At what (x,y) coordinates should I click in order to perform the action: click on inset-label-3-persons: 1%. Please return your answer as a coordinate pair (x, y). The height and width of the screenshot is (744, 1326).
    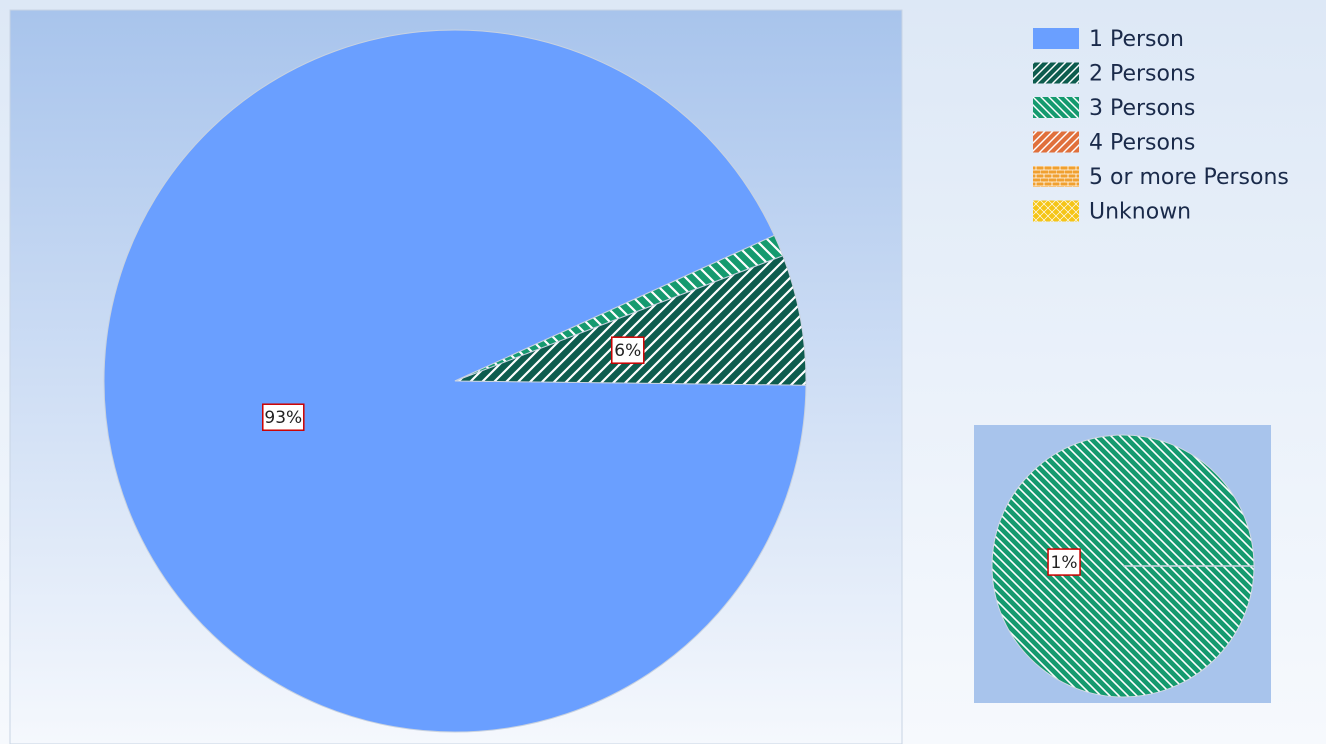
    Looking at the image, I should click on (1064, 563).